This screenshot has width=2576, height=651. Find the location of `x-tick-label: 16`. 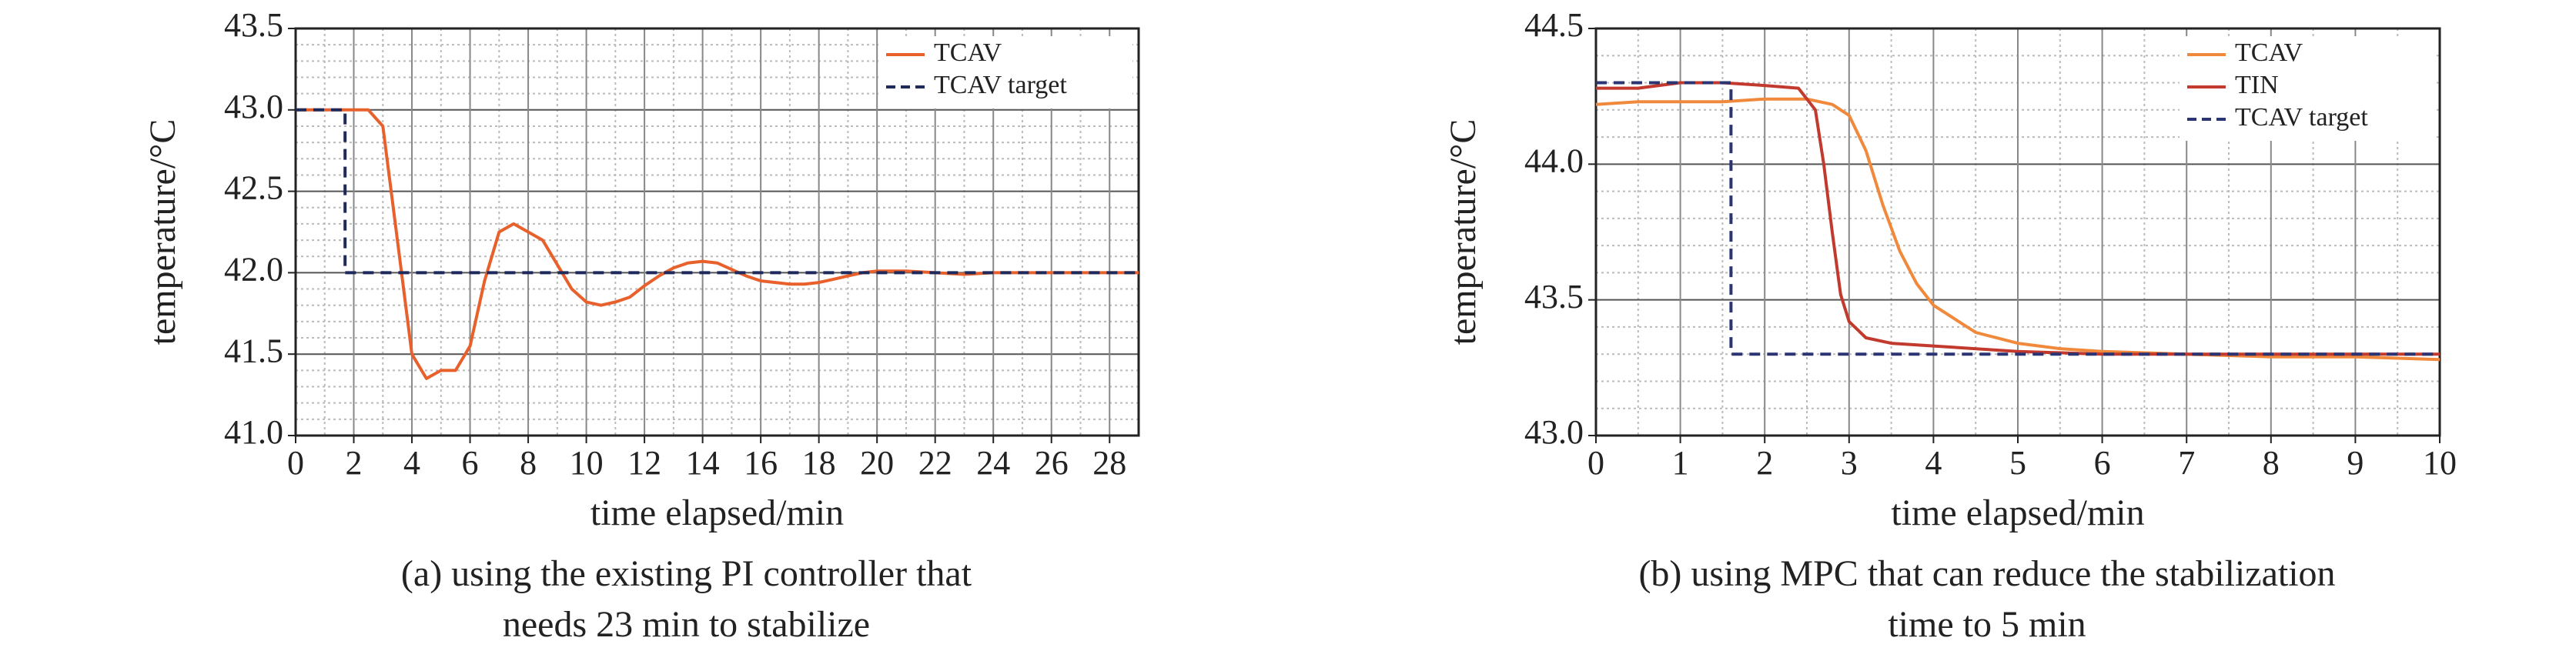

x-tick-label: 16 is located at coordinates (761, 463).